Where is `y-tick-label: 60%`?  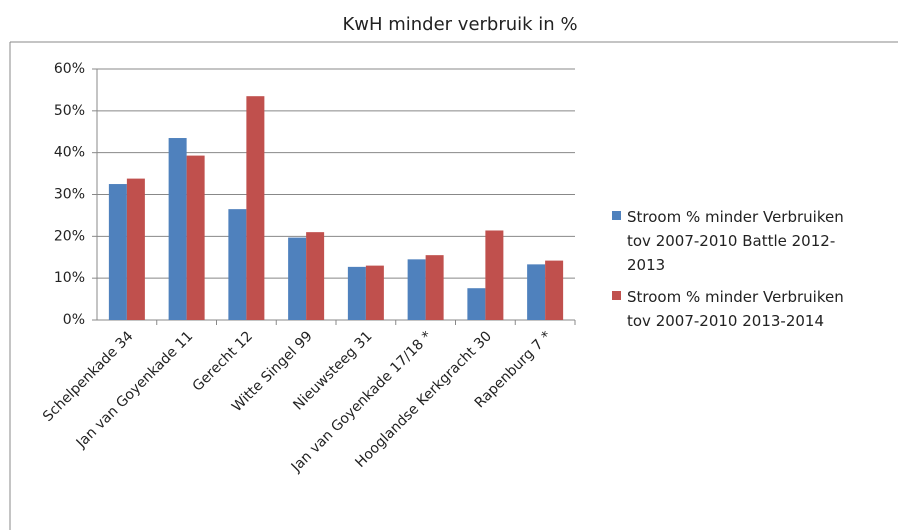 y-tick-label: 60% is located at coordinates (69, 69).